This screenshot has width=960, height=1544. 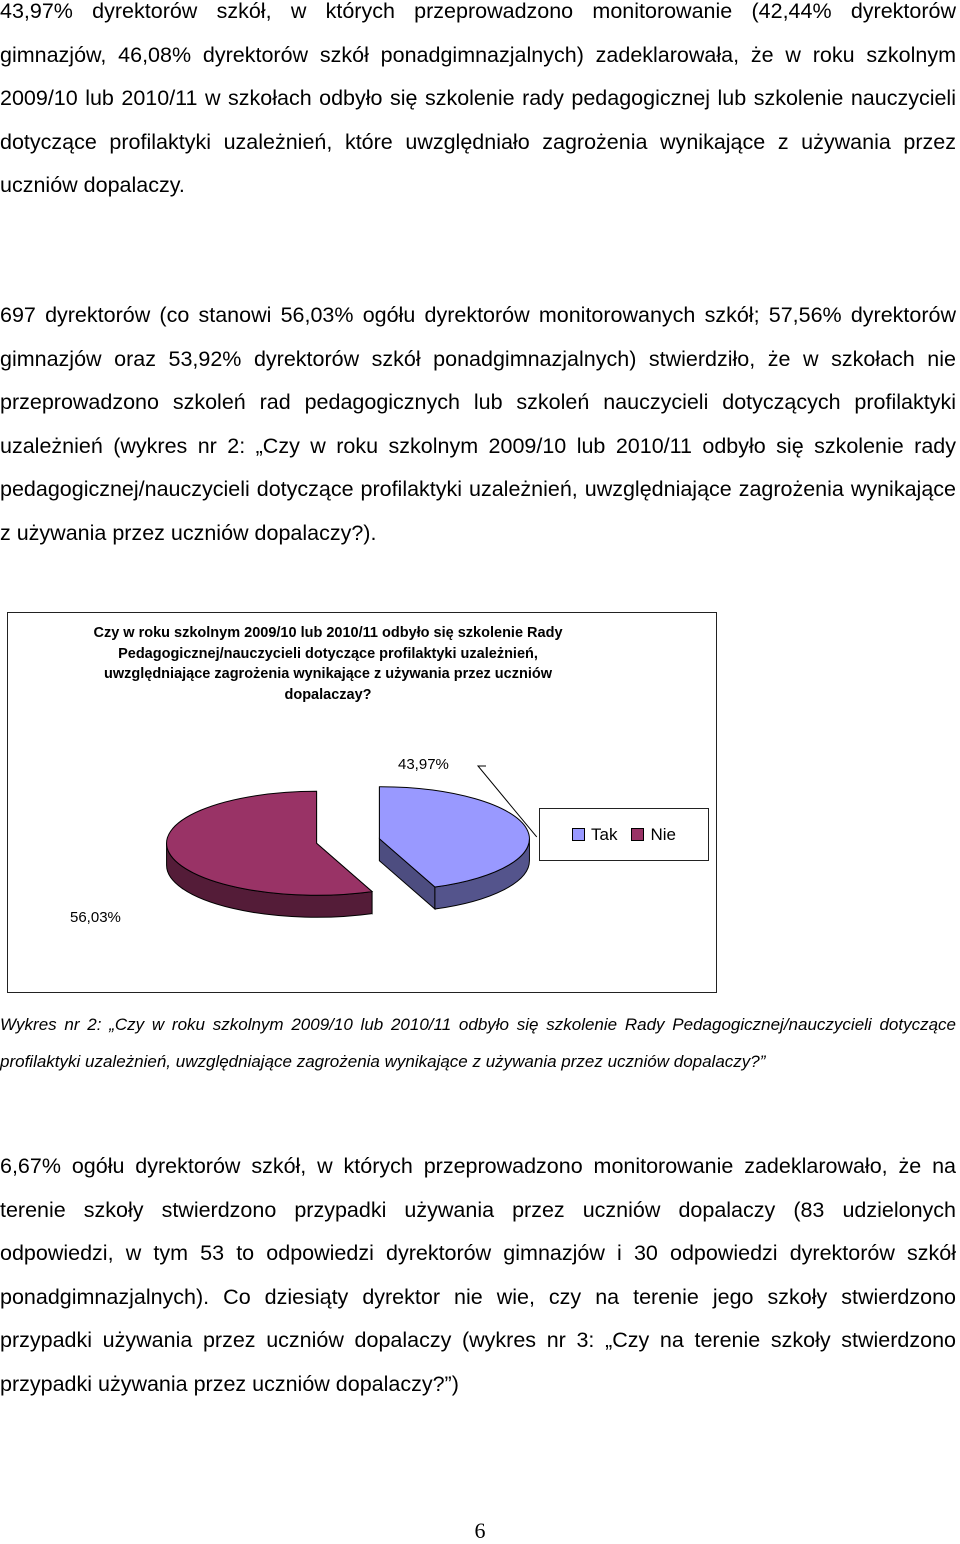 I want to click on page-number: 6, so click(x=480, y=1530).